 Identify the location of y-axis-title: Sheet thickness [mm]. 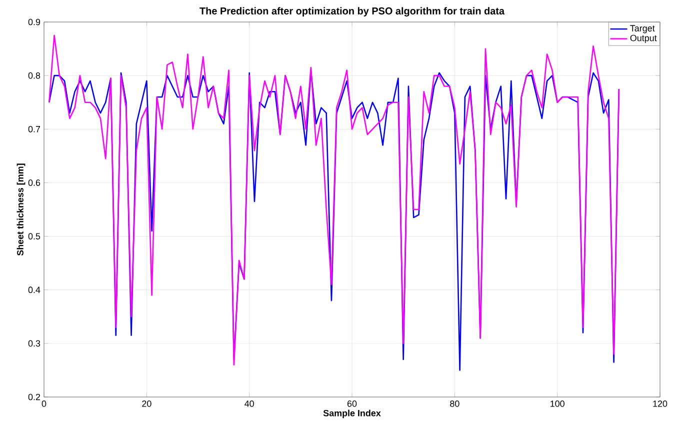
(21, 210).